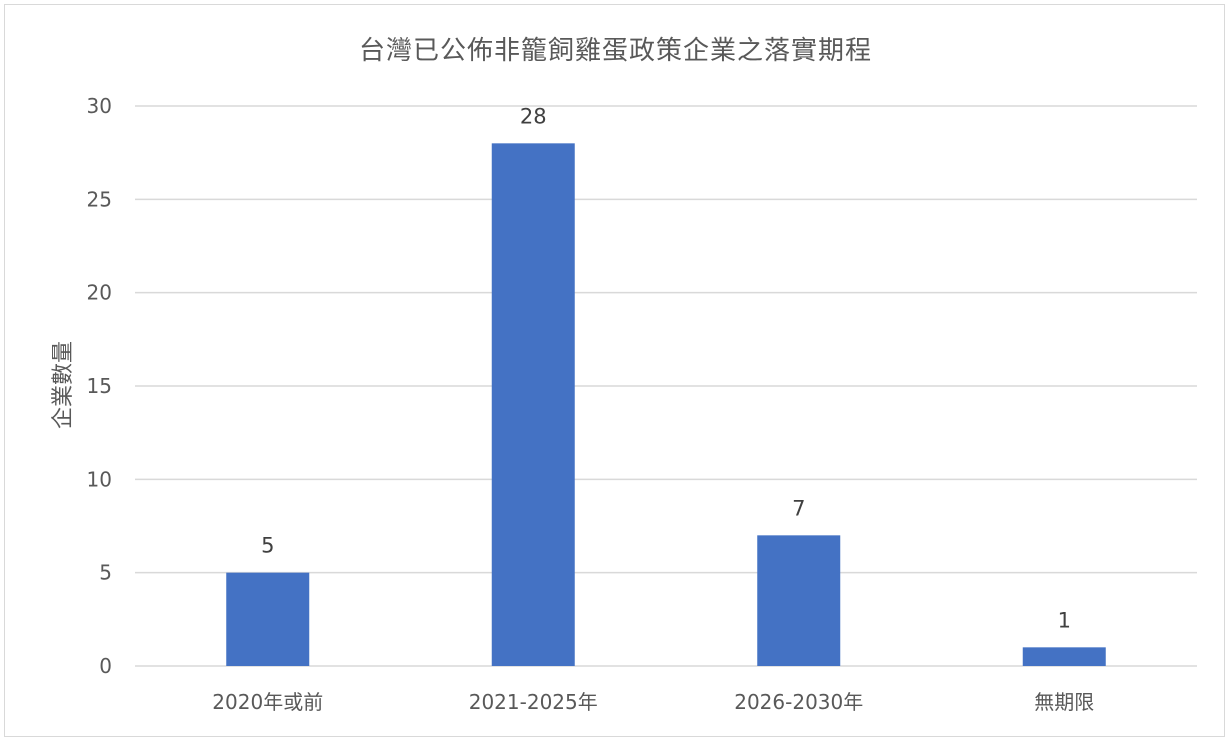  What do you see at coordinates (99, 199) in the screenshot?
I see `y-tick-label: 25` at bounding box center [99, 199].